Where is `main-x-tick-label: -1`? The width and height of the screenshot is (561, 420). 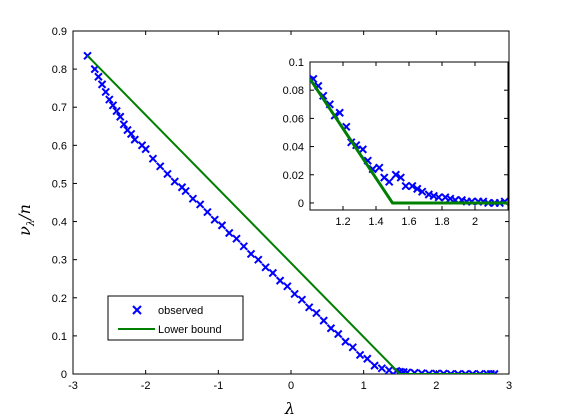 main-x-tick-label: -1 is located at coordinates (218, 386).